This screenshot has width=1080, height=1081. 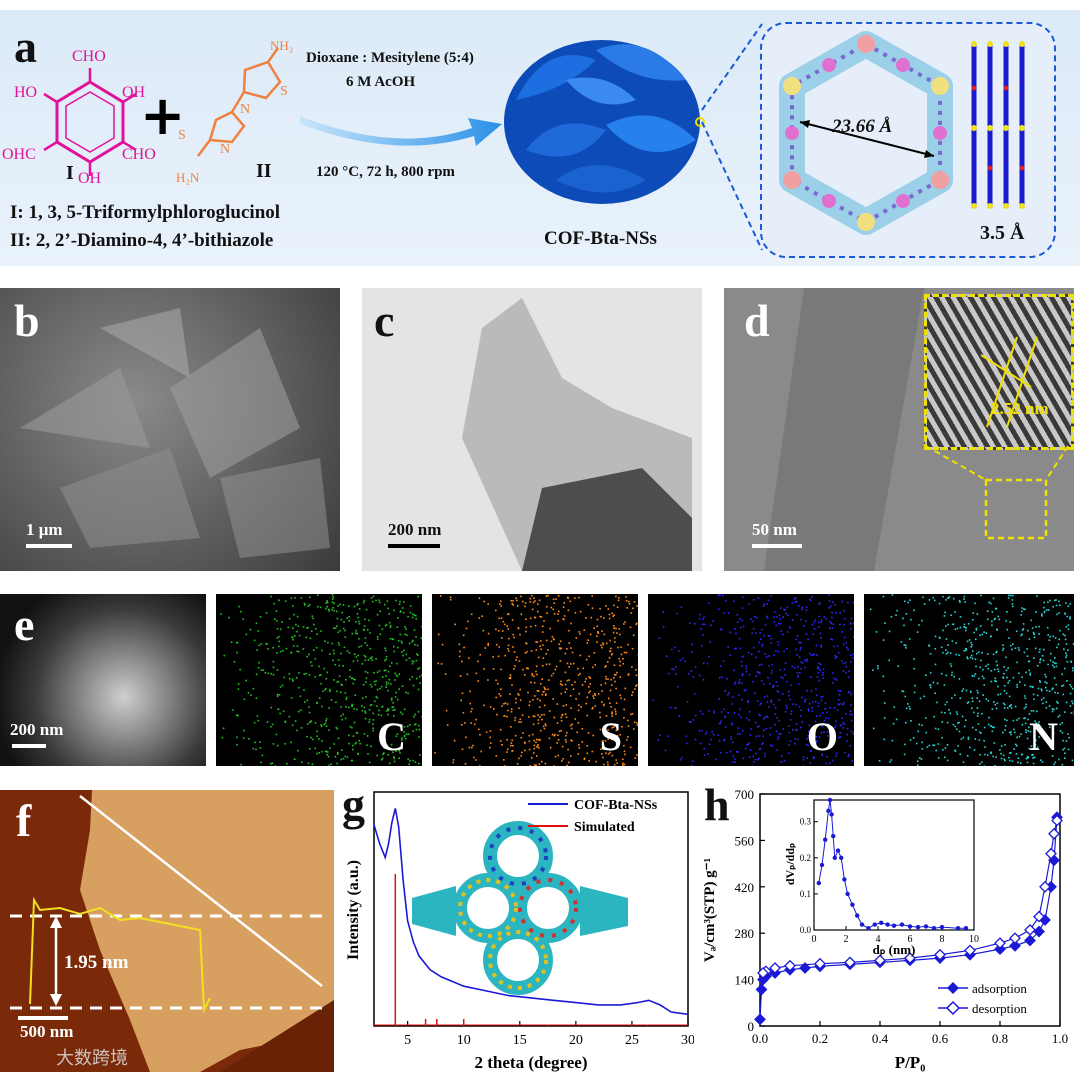 What do you see at coordinates (825, 840) in the screenshot?
I see `bet-inset-point` at bounding box center [825, 840].